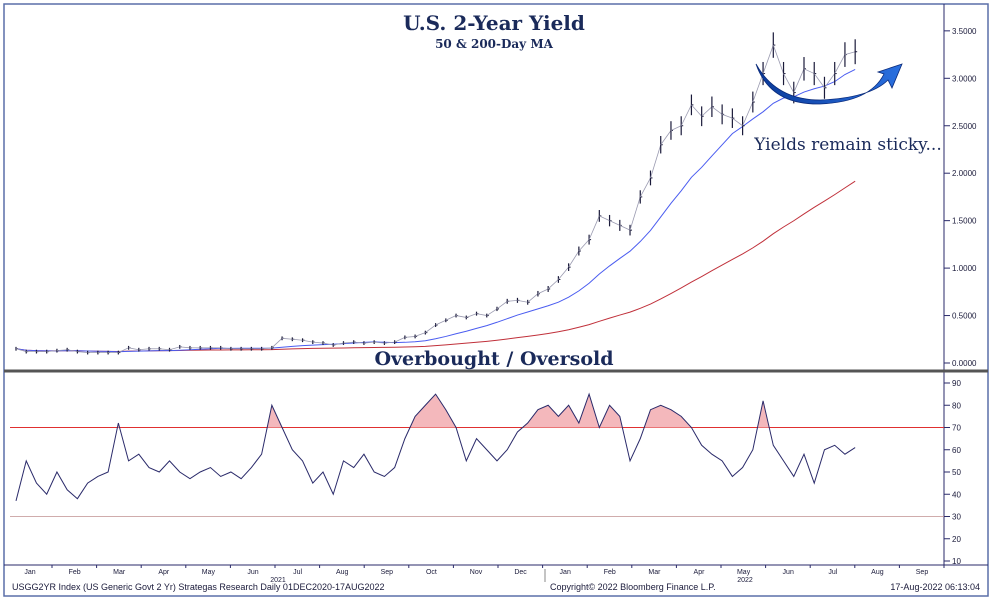 This screenshot has height=607, width=992. What do you see at coordinates (935, 587) in the screenshot?
I see `footer-timestamp: 17-Aug-2022 06:13:04` at bounding box center [935, 587].